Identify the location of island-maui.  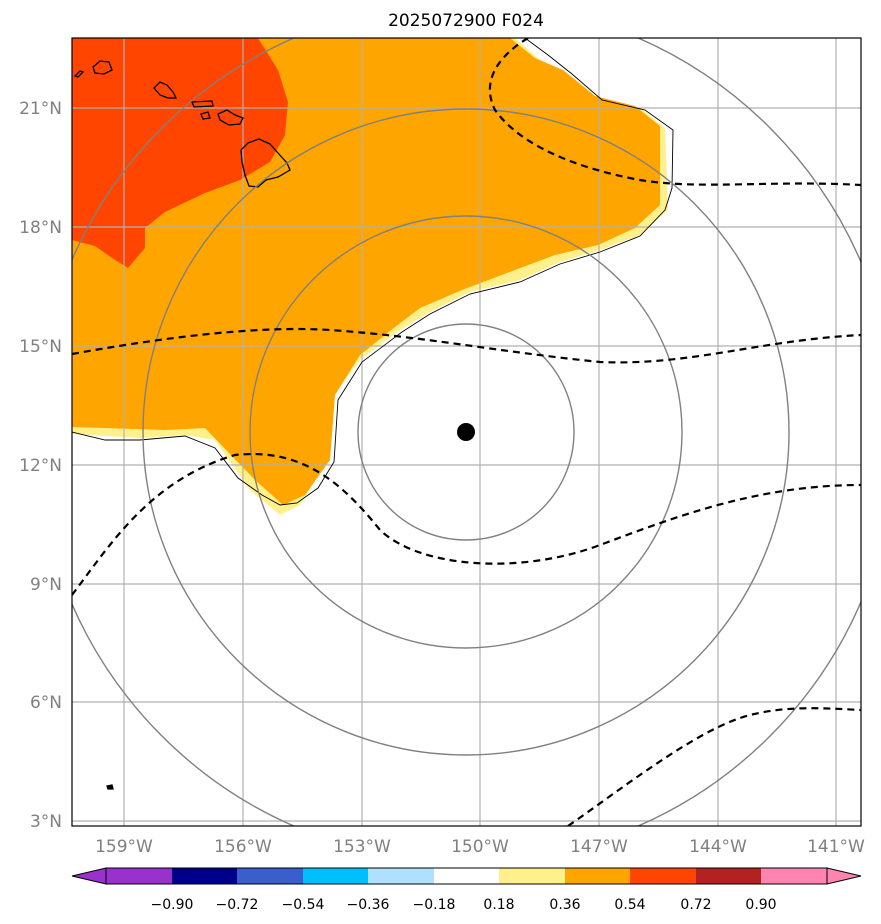
(230, 117).